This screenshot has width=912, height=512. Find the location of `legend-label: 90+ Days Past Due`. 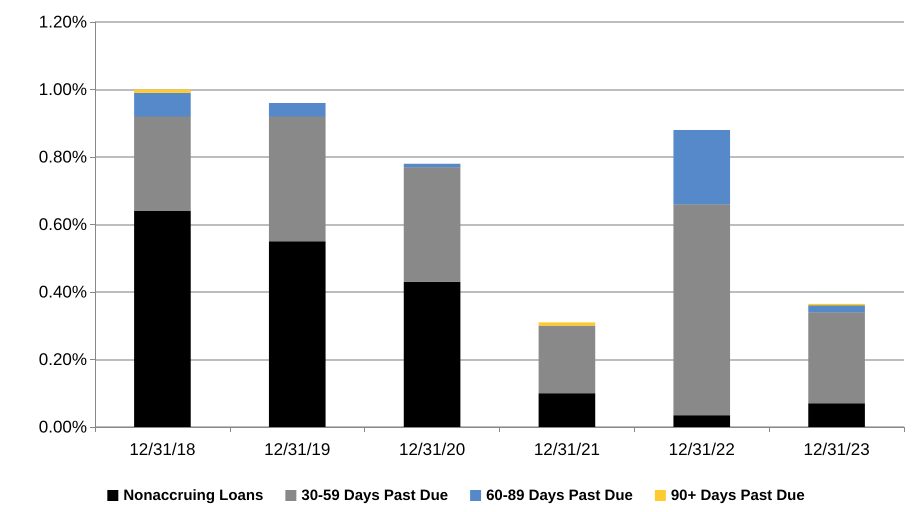

legend-label: 90+ Days Past Due is located at coordinates (737, 495).